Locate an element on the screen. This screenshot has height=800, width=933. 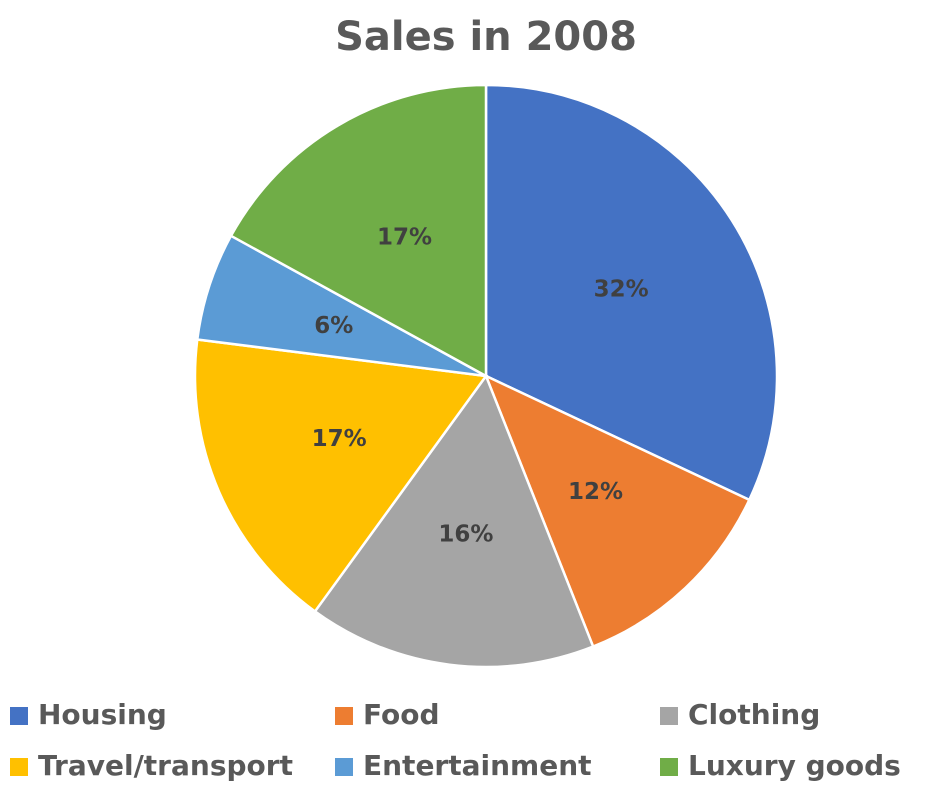
legend-item-food: Food is located at coordinates (387, 714).